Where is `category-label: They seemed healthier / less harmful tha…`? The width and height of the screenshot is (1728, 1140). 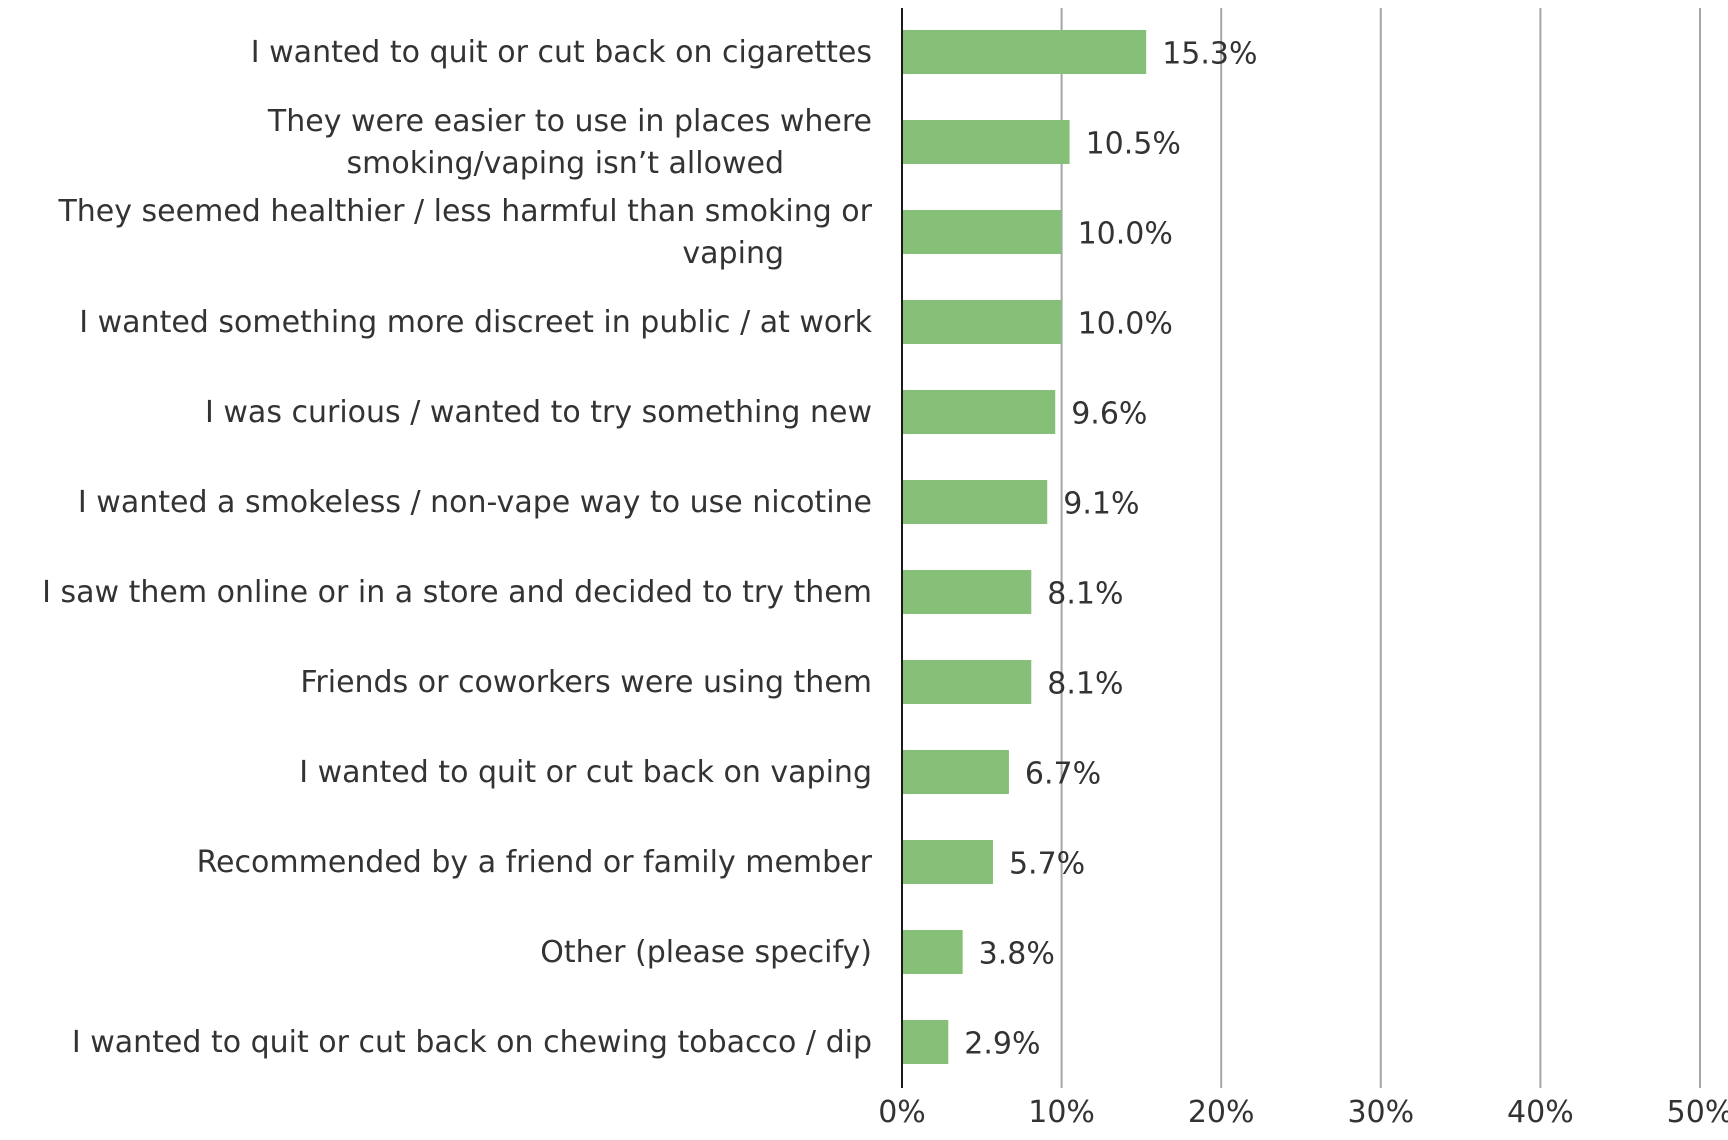 category-label: They seemed healthier / less harmful tha… is located at coordinates (464, 232).